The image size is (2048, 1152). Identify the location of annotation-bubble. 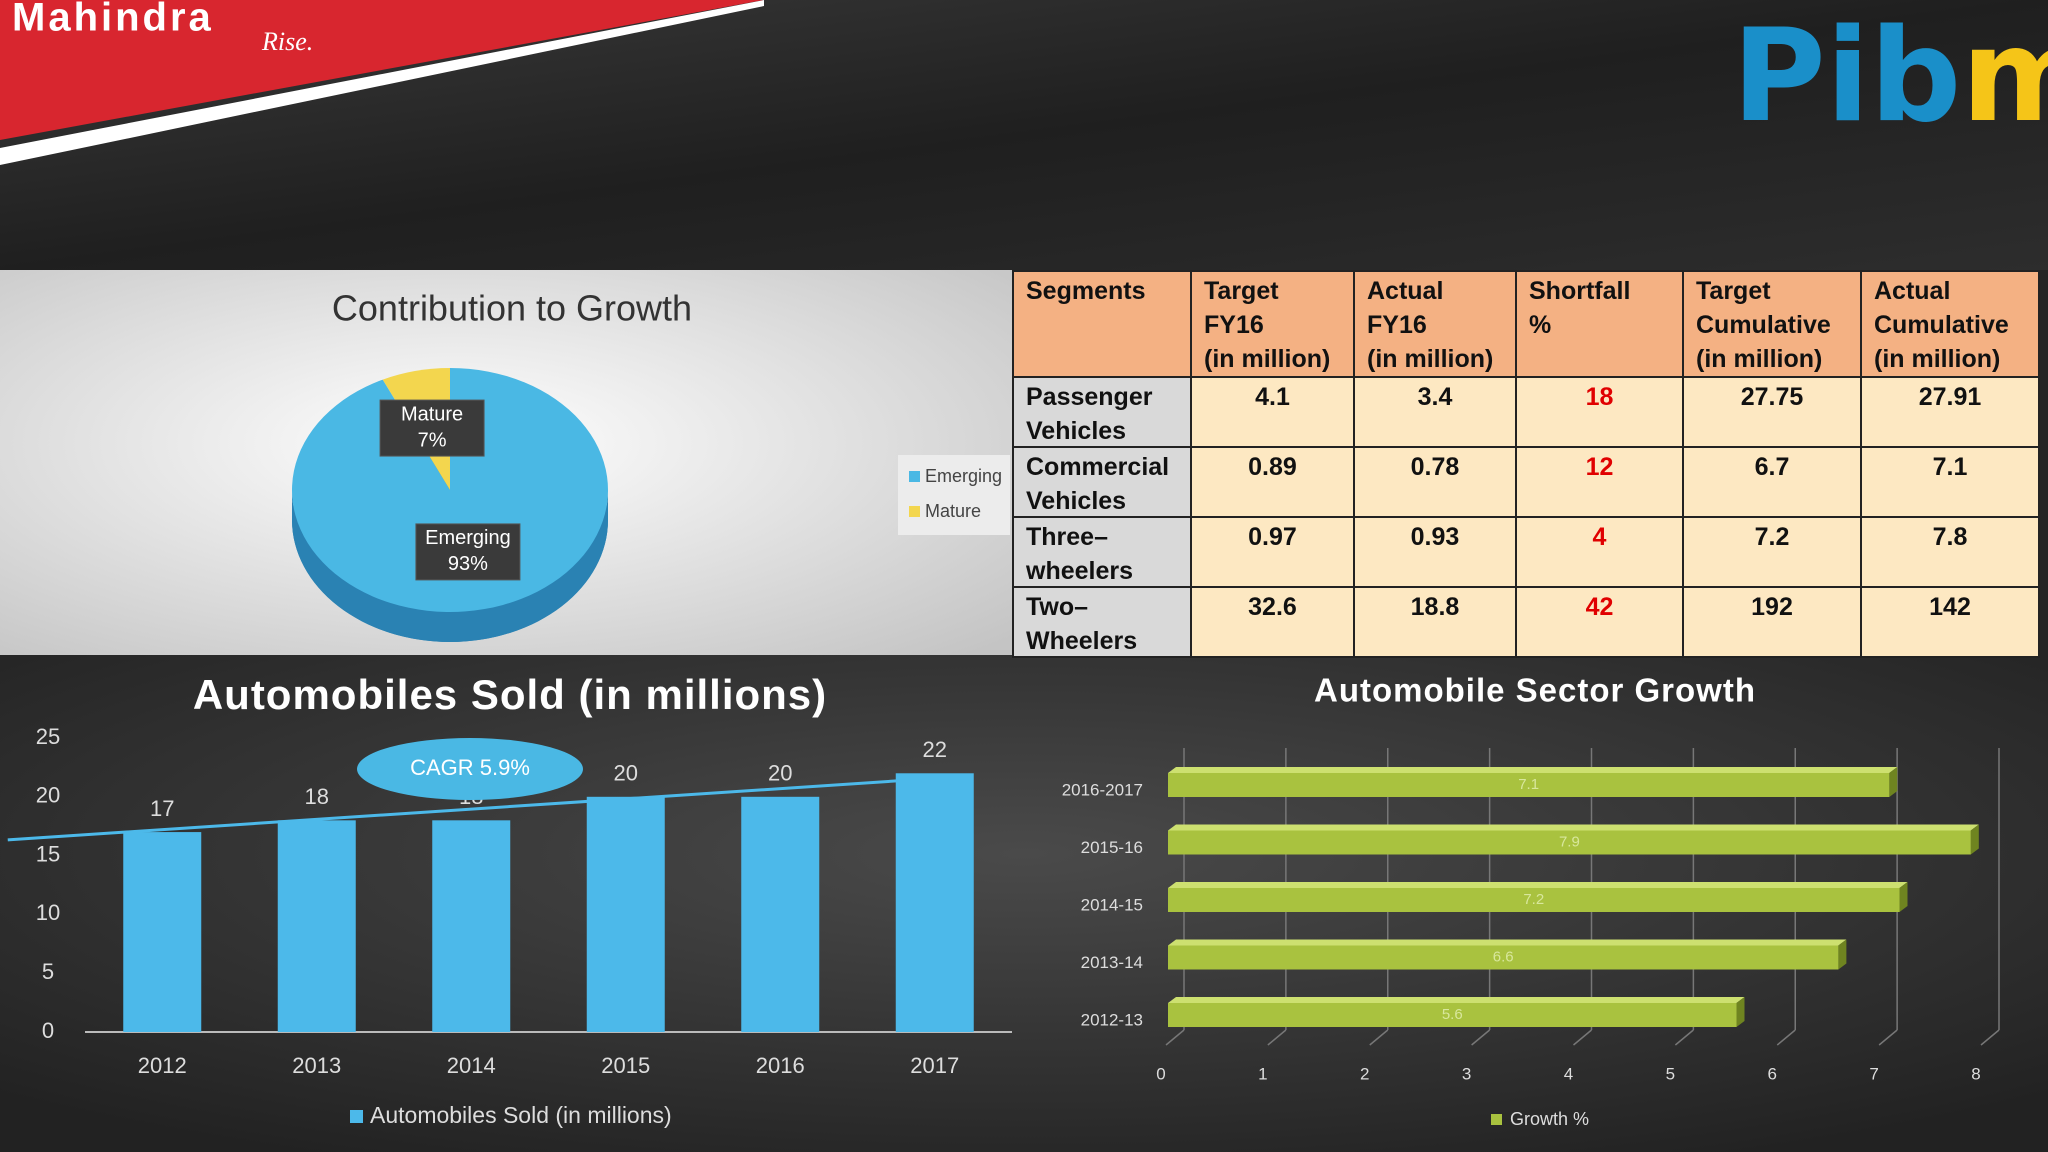
(470, 769).